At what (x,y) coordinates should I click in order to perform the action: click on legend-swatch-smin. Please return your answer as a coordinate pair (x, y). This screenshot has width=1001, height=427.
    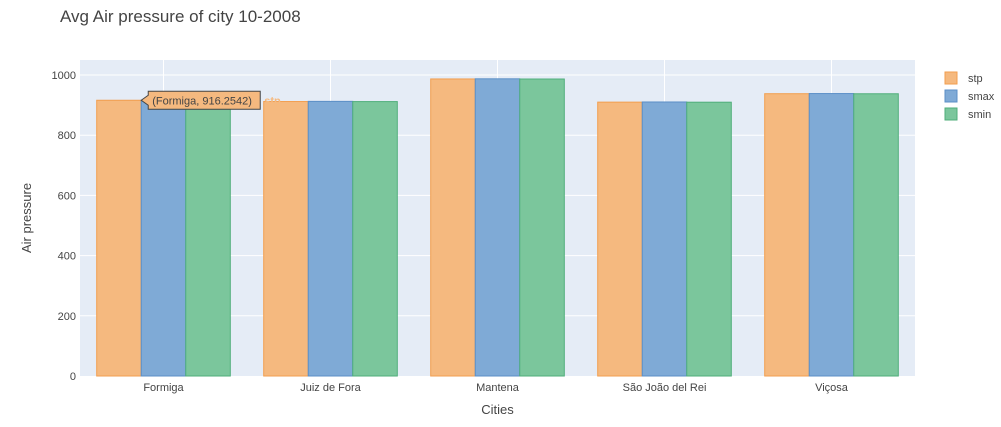
    Looking at the image, I should click on (951, 114).